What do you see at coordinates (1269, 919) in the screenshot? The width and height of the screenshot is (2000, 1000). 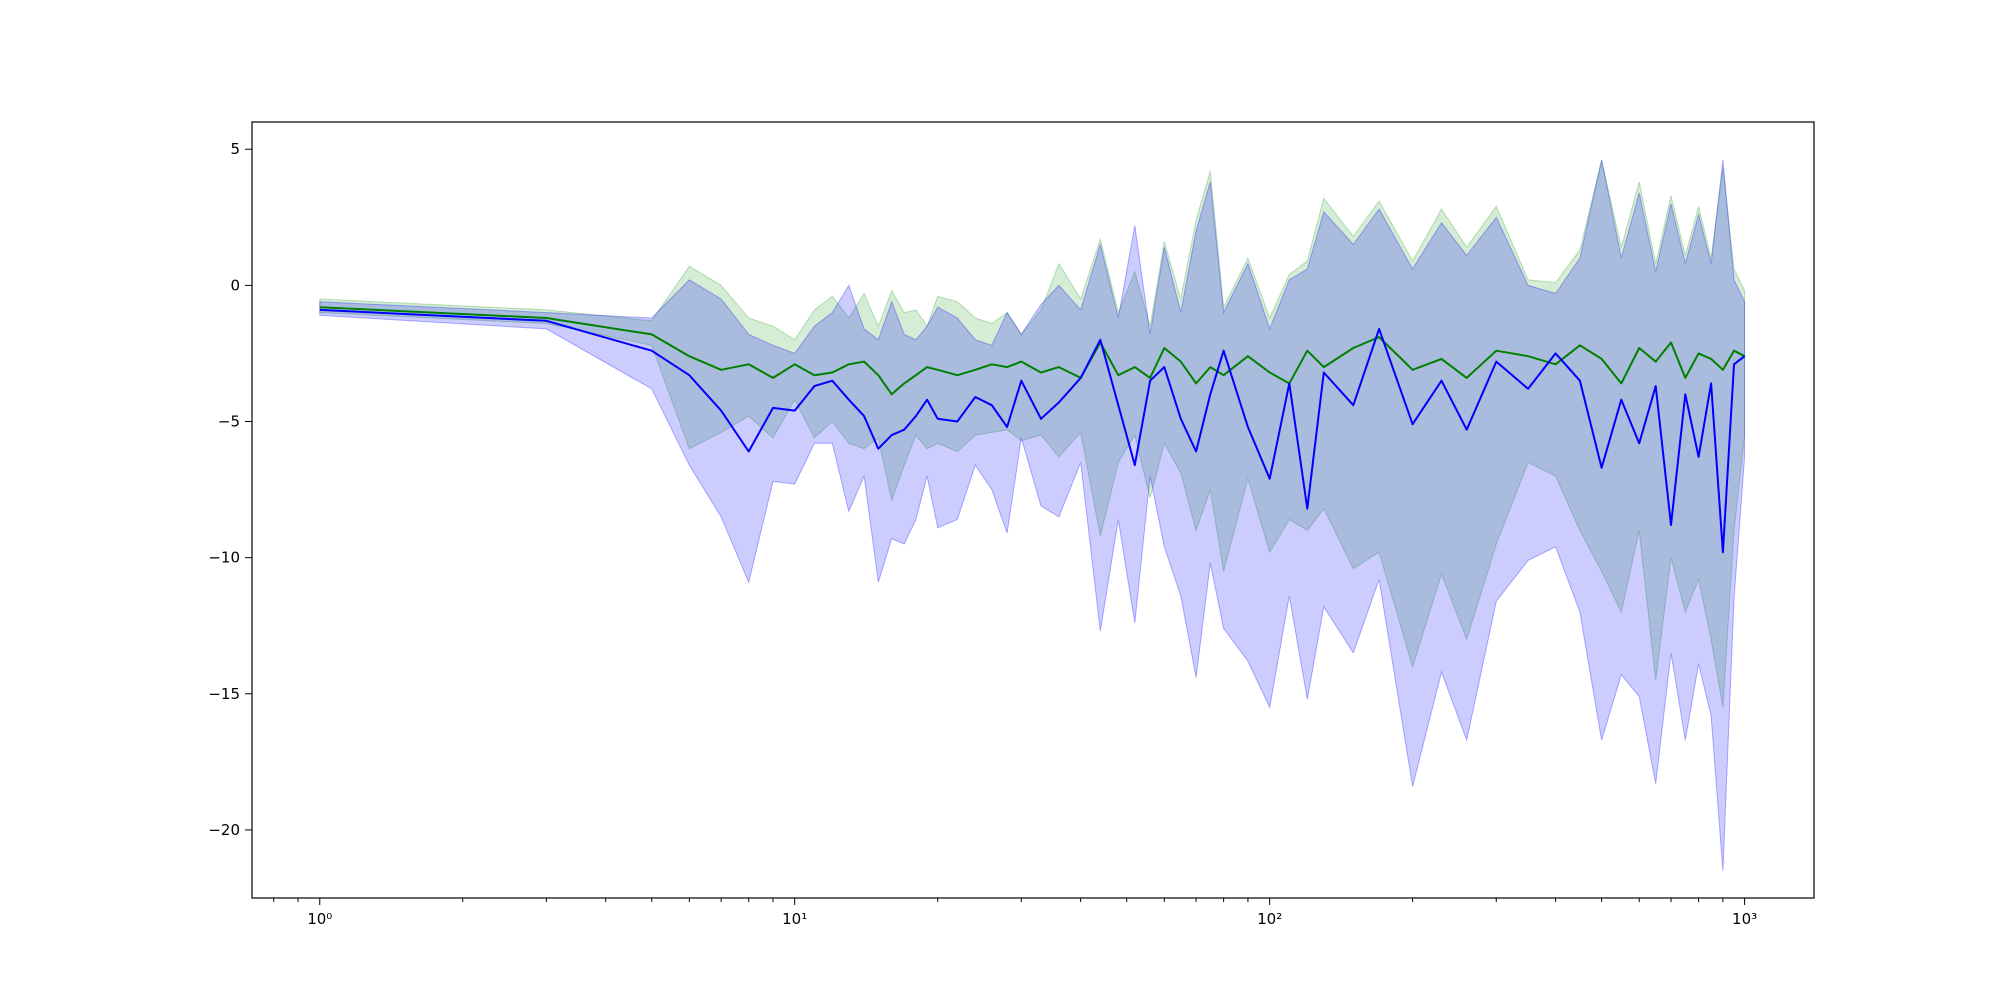 I see `x-tick-label: 10²` at bounding box center [1269, 919].